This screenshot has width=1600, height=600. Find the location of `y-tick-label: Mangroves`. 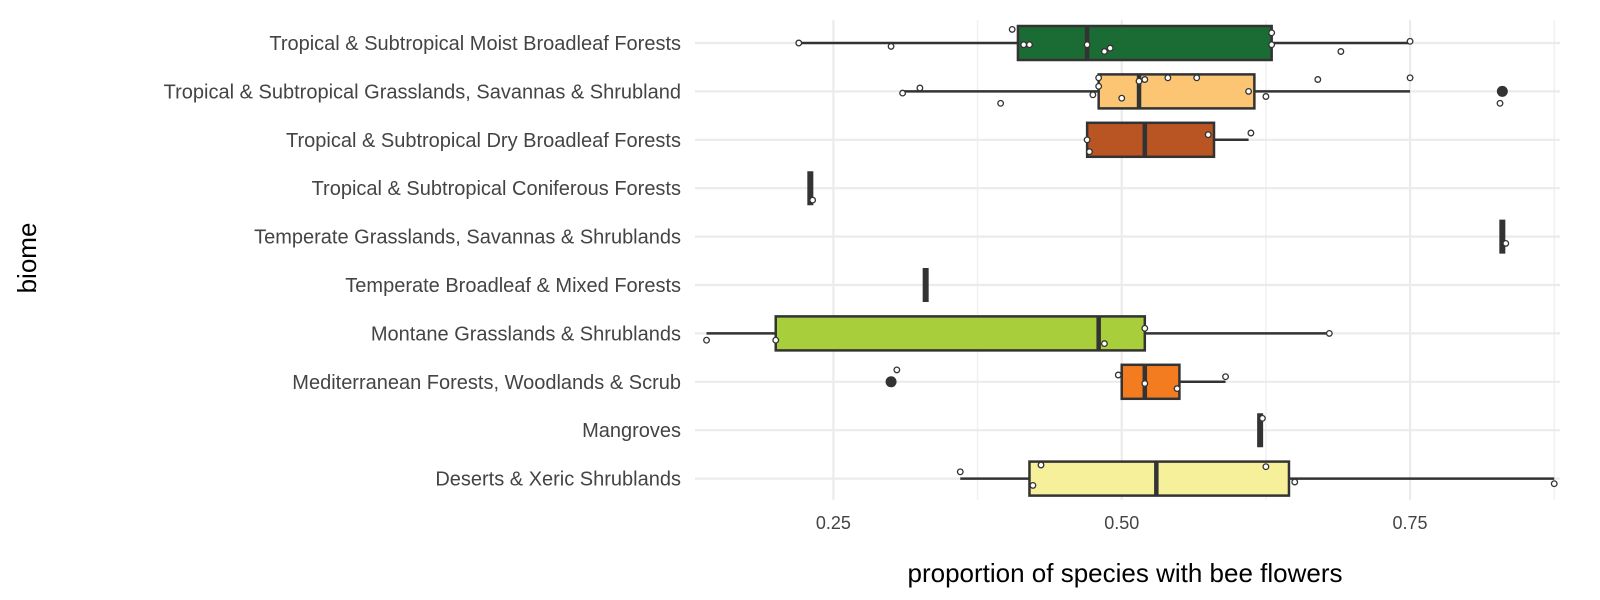

y-tick-label: Mangroves is located at coordinates (631, 431).